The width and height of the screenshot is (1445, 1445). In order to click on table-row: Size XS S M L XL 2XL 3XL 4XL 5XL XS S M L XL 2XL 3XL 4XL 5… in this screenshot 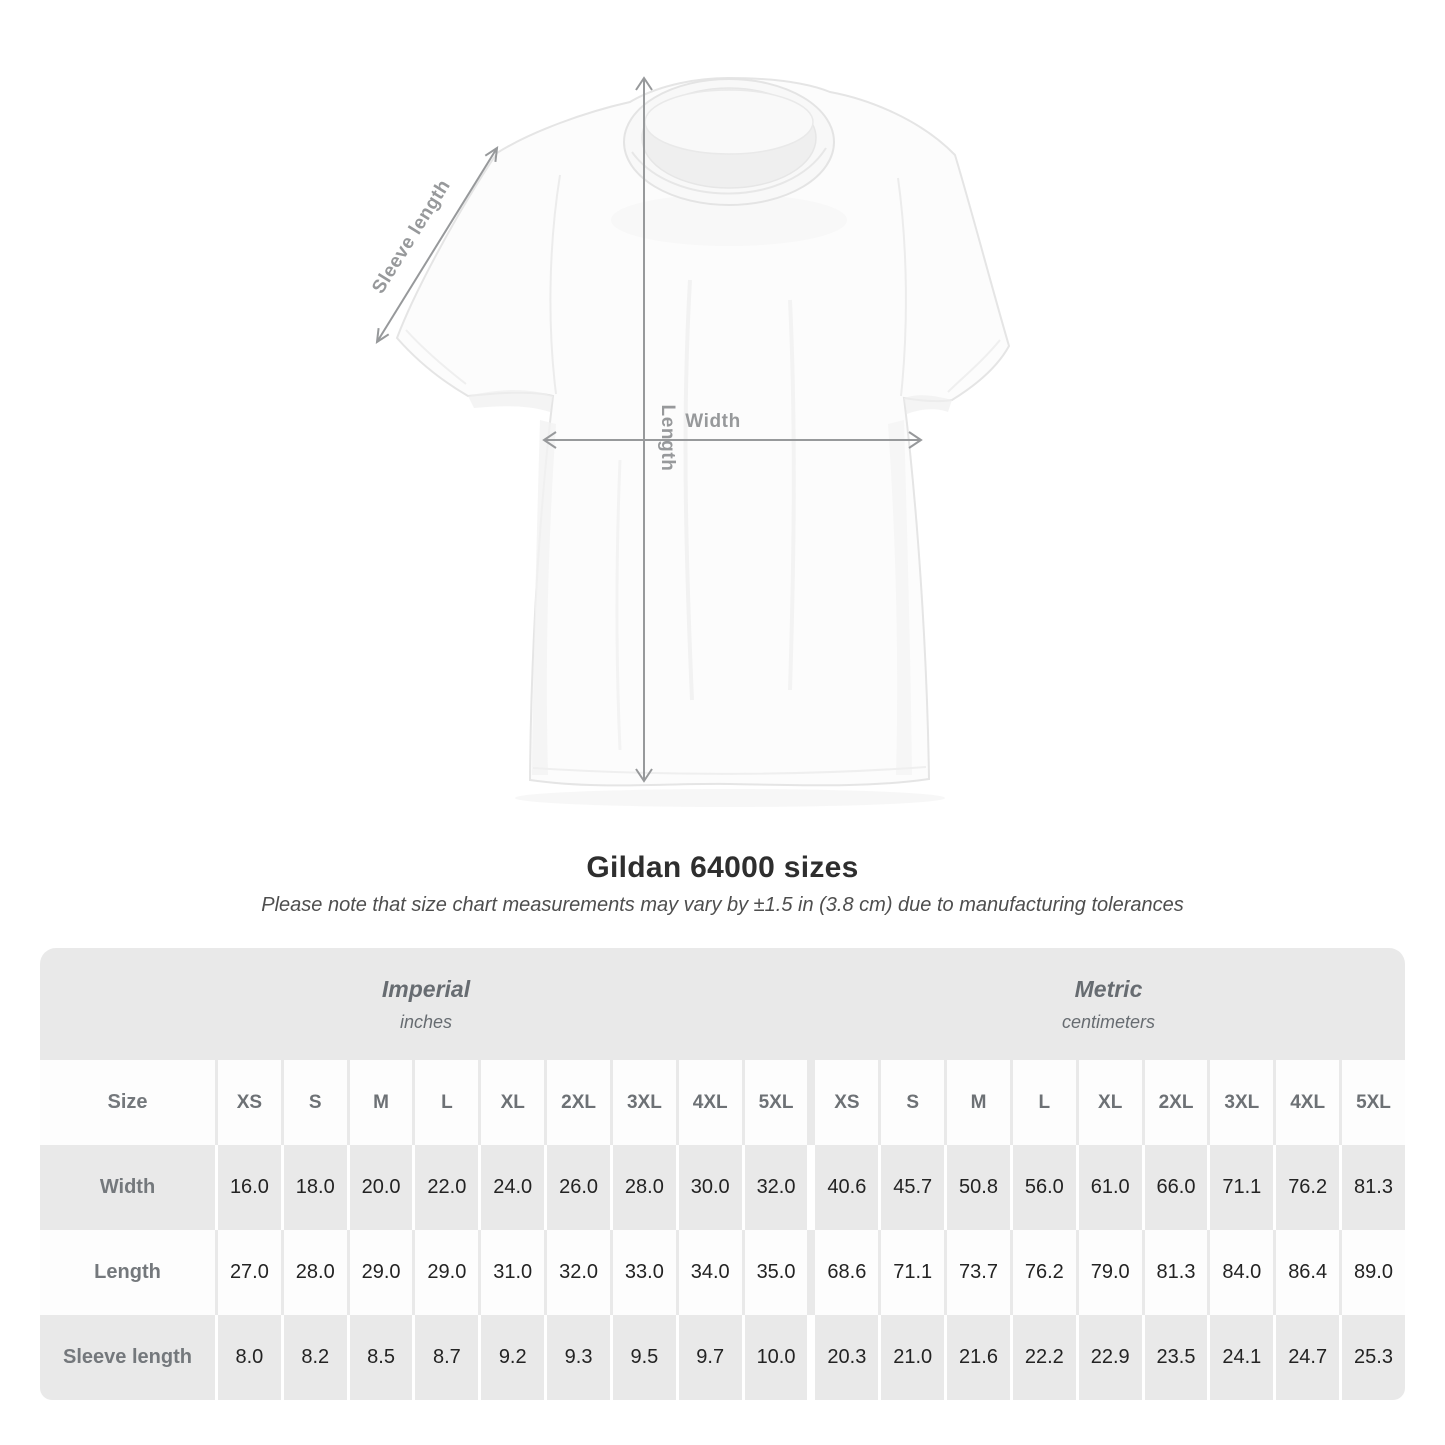, I will do `click(722, 1102)`.